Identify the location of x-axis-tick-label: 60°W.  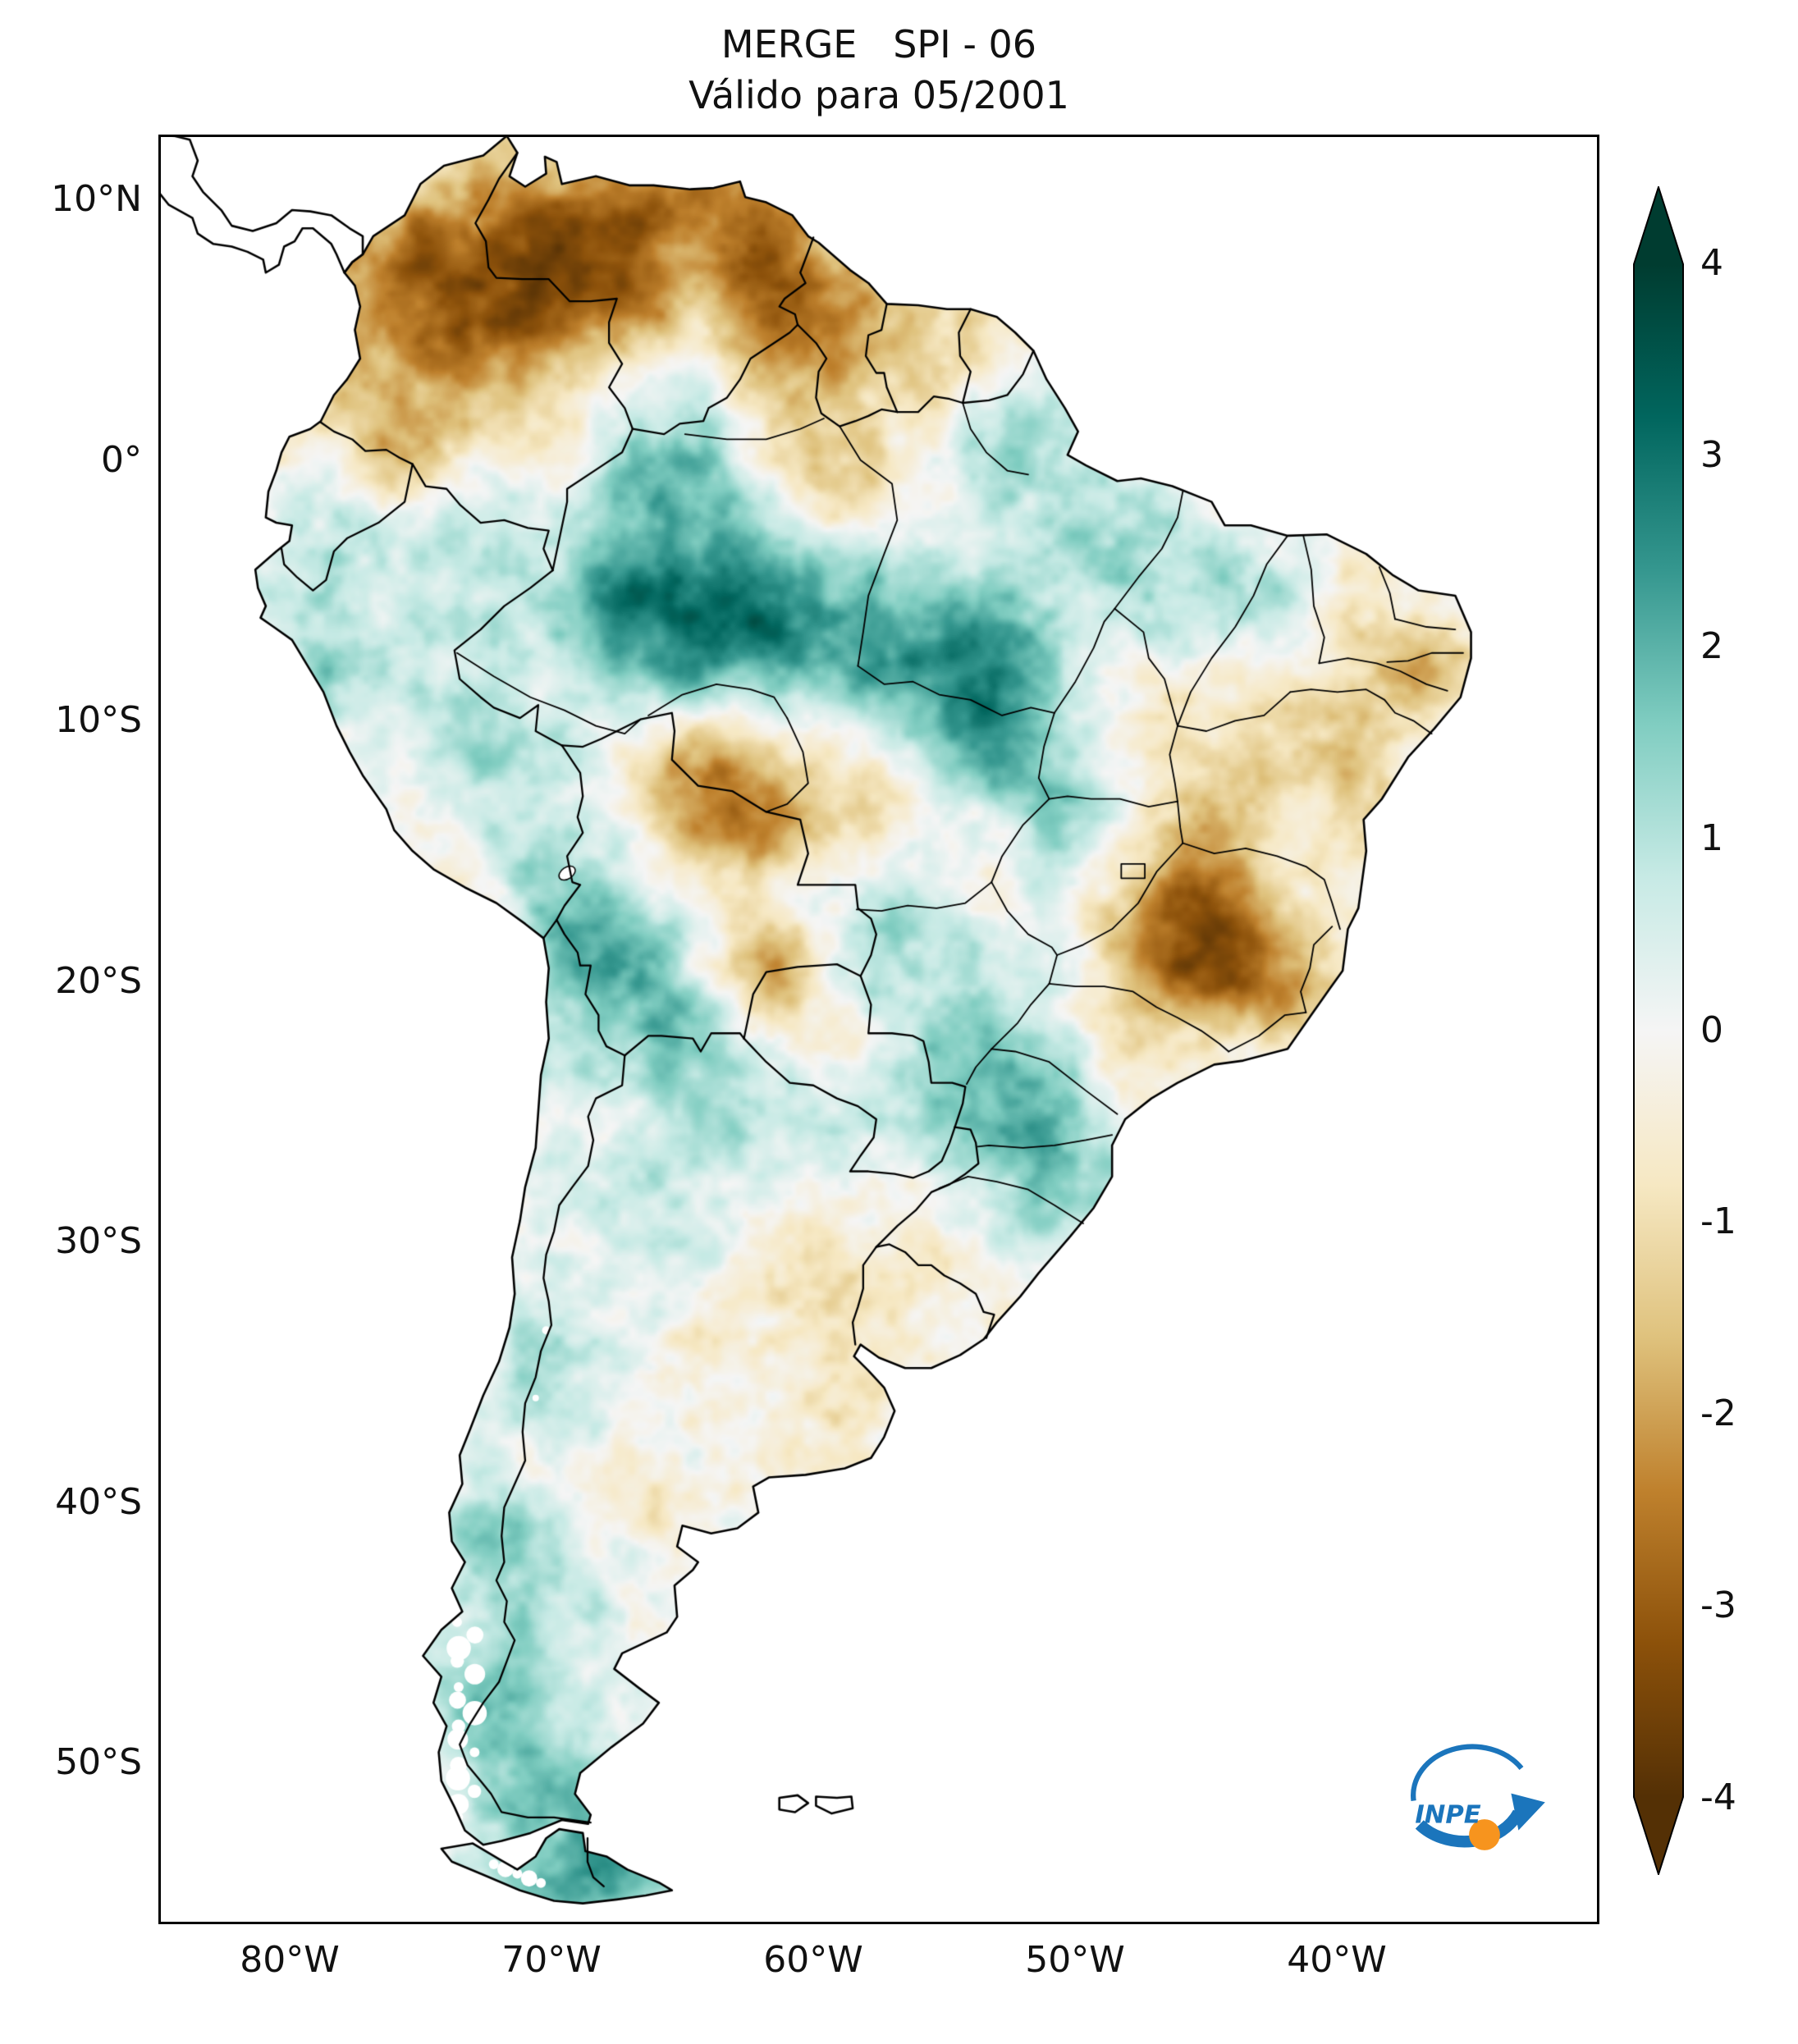
(813, 1960).